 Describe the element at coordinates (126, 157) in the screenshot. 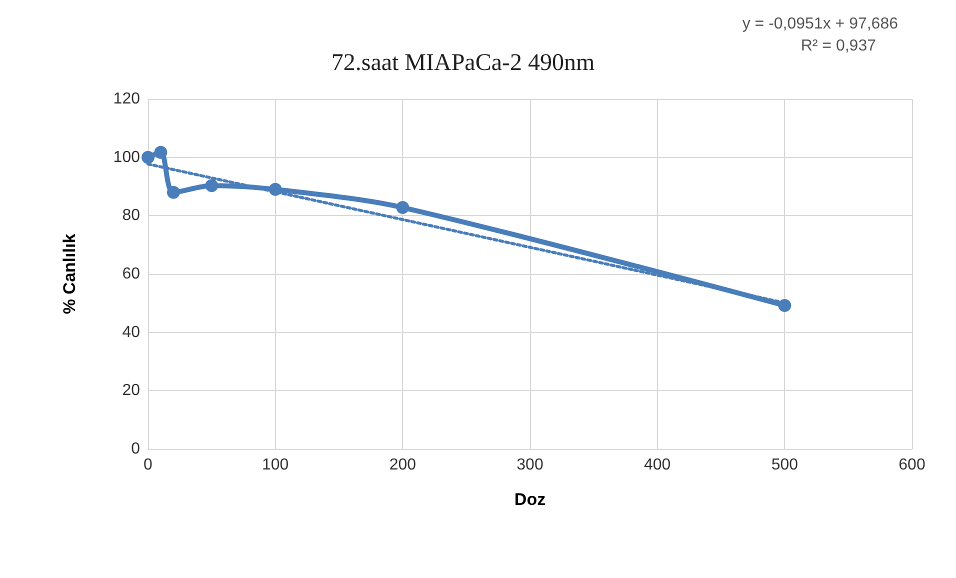

I see `y-tick-label: 100` at that location.